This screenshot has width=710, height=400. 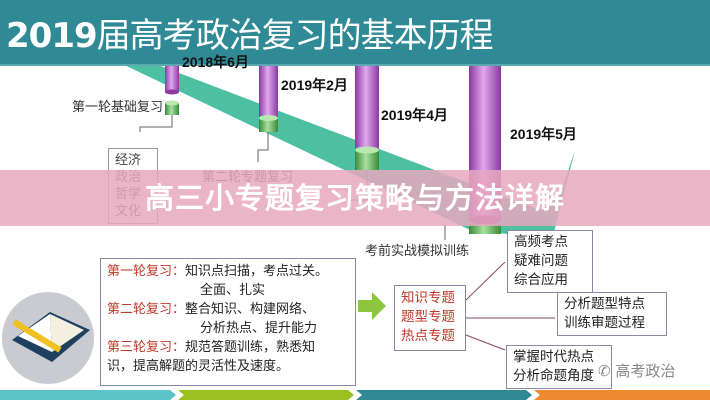 I want to click on topics-box: 知识专题 题型专题 热点专题, so click(x=430, y=318).